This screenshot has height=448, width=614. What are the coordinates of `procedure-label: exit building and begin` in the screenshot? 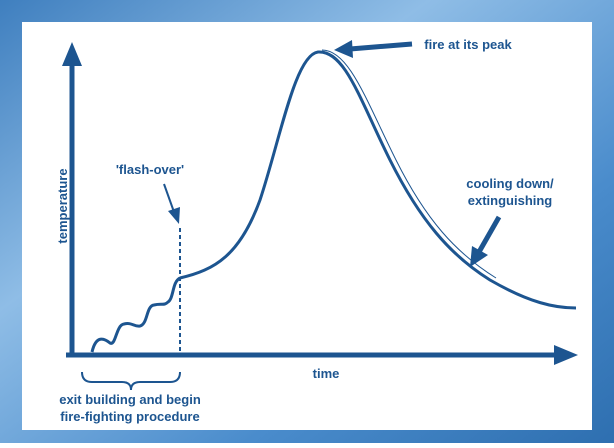 It's located at (130, 399).